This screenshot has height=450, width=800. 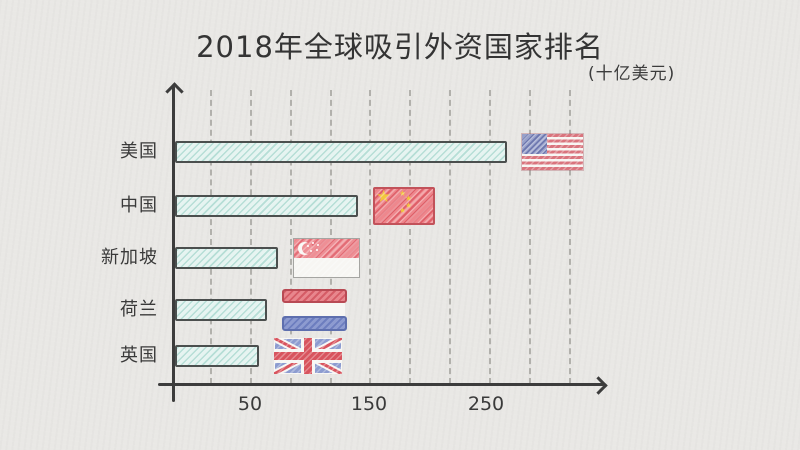 I want to click on netherlands-flag-icon, so click(x=314, y=310).